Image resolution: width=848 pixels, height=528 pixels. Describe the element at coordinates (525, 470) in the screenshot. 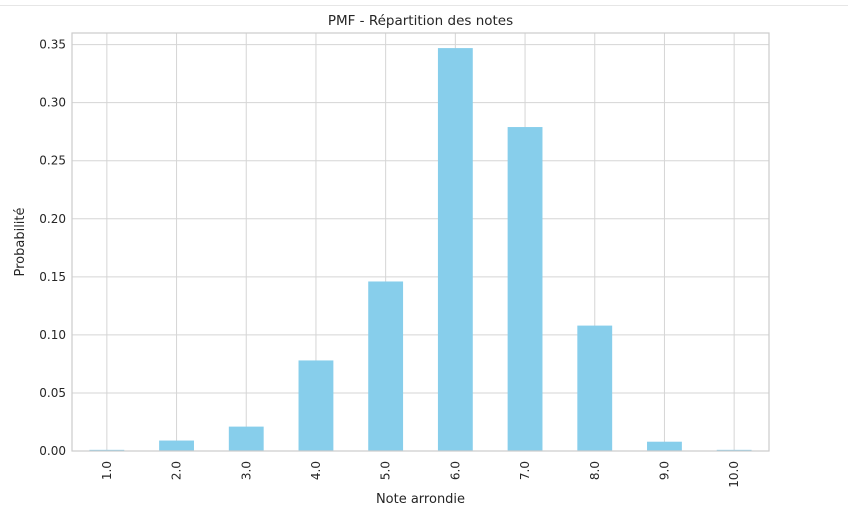

I see `x-tick-label: 7.0` at that location.